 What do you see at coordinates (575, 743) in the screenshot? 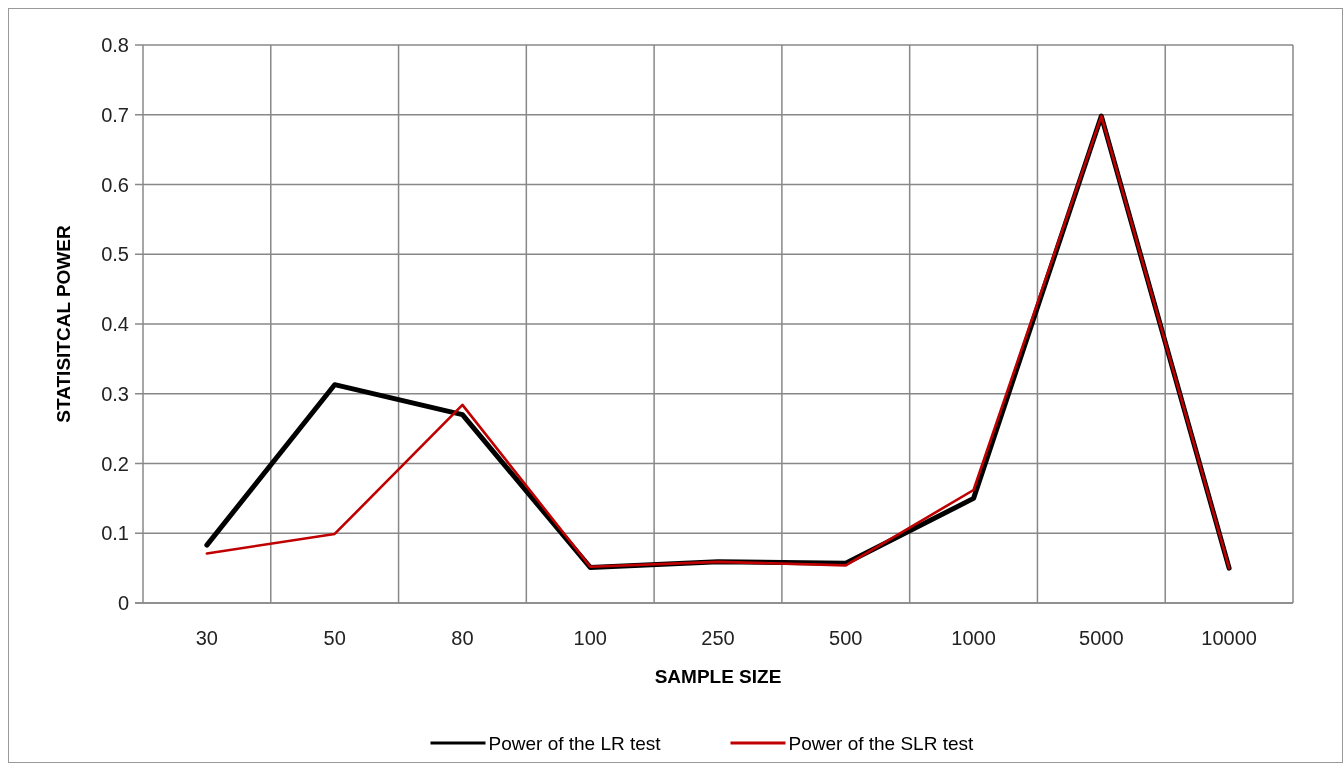
I see `legend-label: Power of the LR test` at bounding box center [575, 743].